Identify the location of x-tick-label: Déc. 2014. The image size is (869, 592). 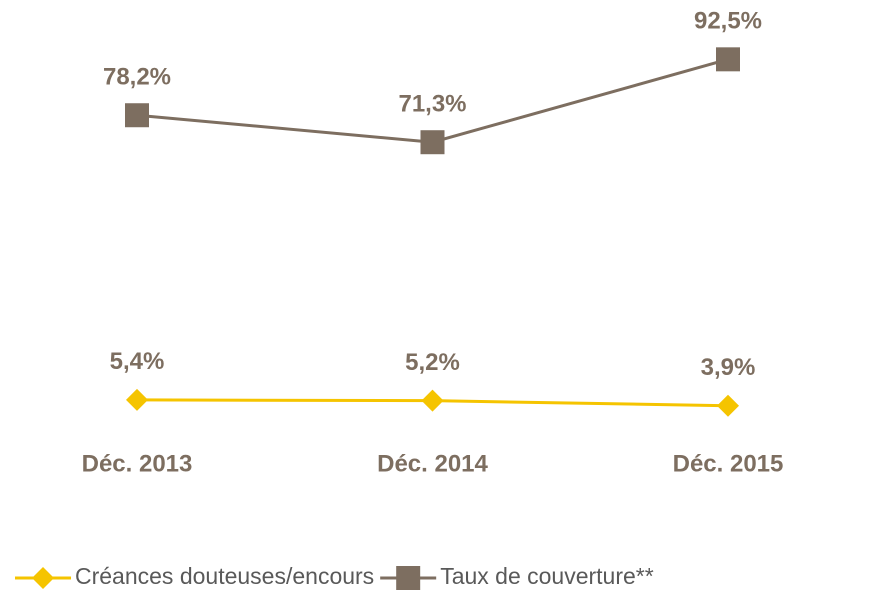
(432, 463).